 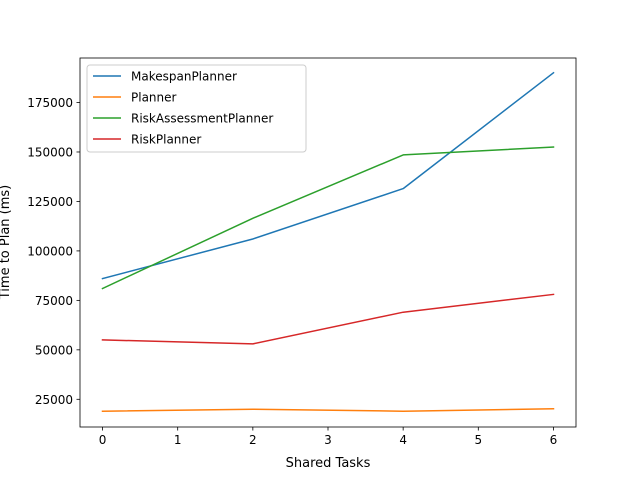 I want to click on legend-label-1: Planner, so click(x=154, y=98).